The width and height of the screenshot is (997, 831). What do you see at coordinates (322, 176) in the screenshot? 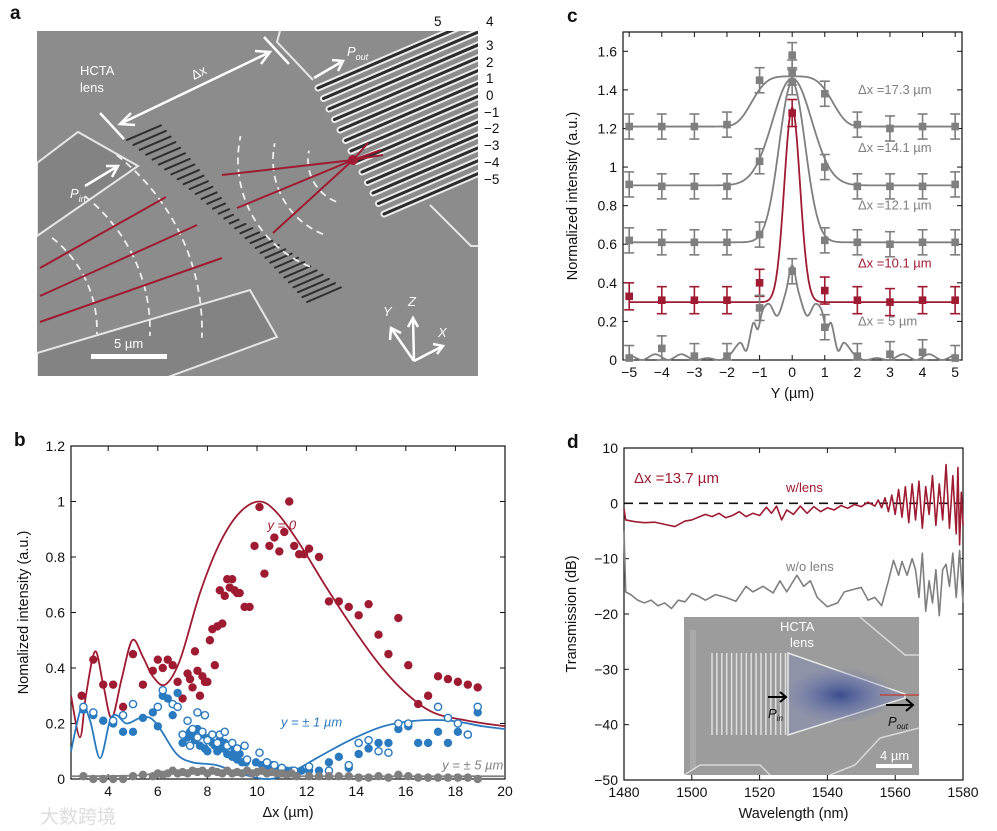
I see `wavefront-arc` at bounding box center [322, 176].